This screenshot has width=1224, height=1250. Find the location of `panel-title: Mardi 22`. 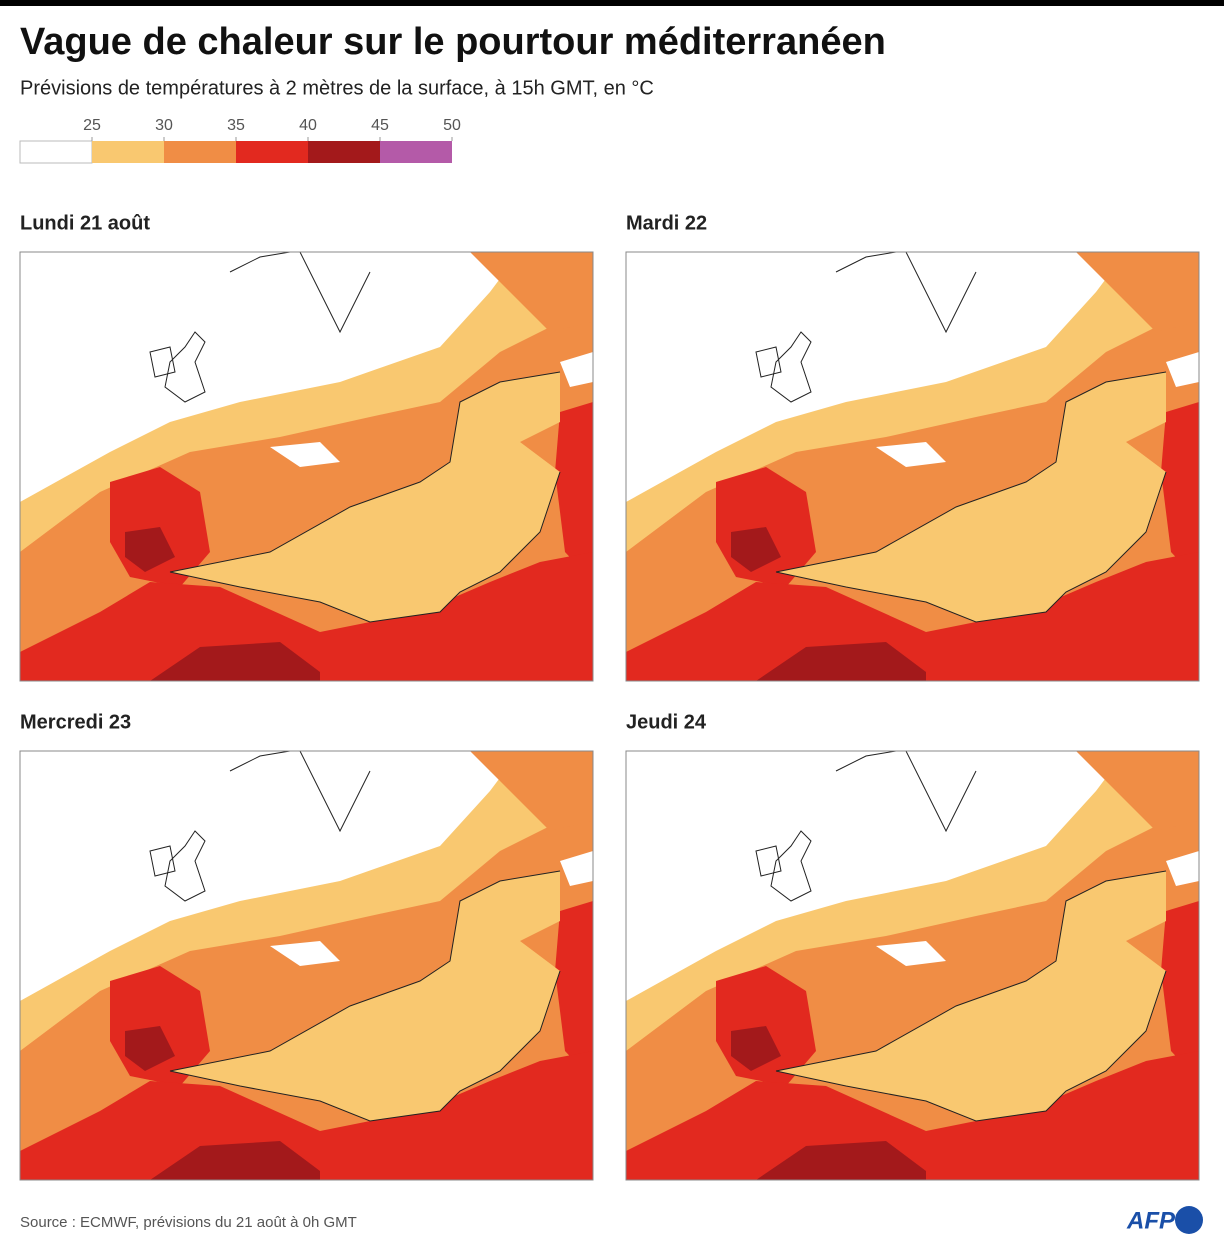

panel-title: Mardi 22 is located at coordinates (666, 223).